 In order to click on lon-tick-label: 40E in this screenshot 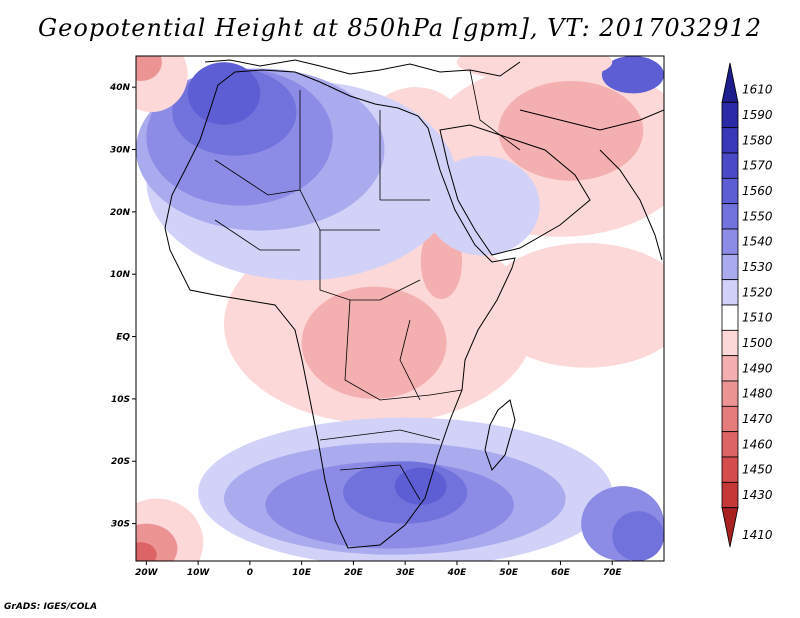, I will do `click(457, 573)`.